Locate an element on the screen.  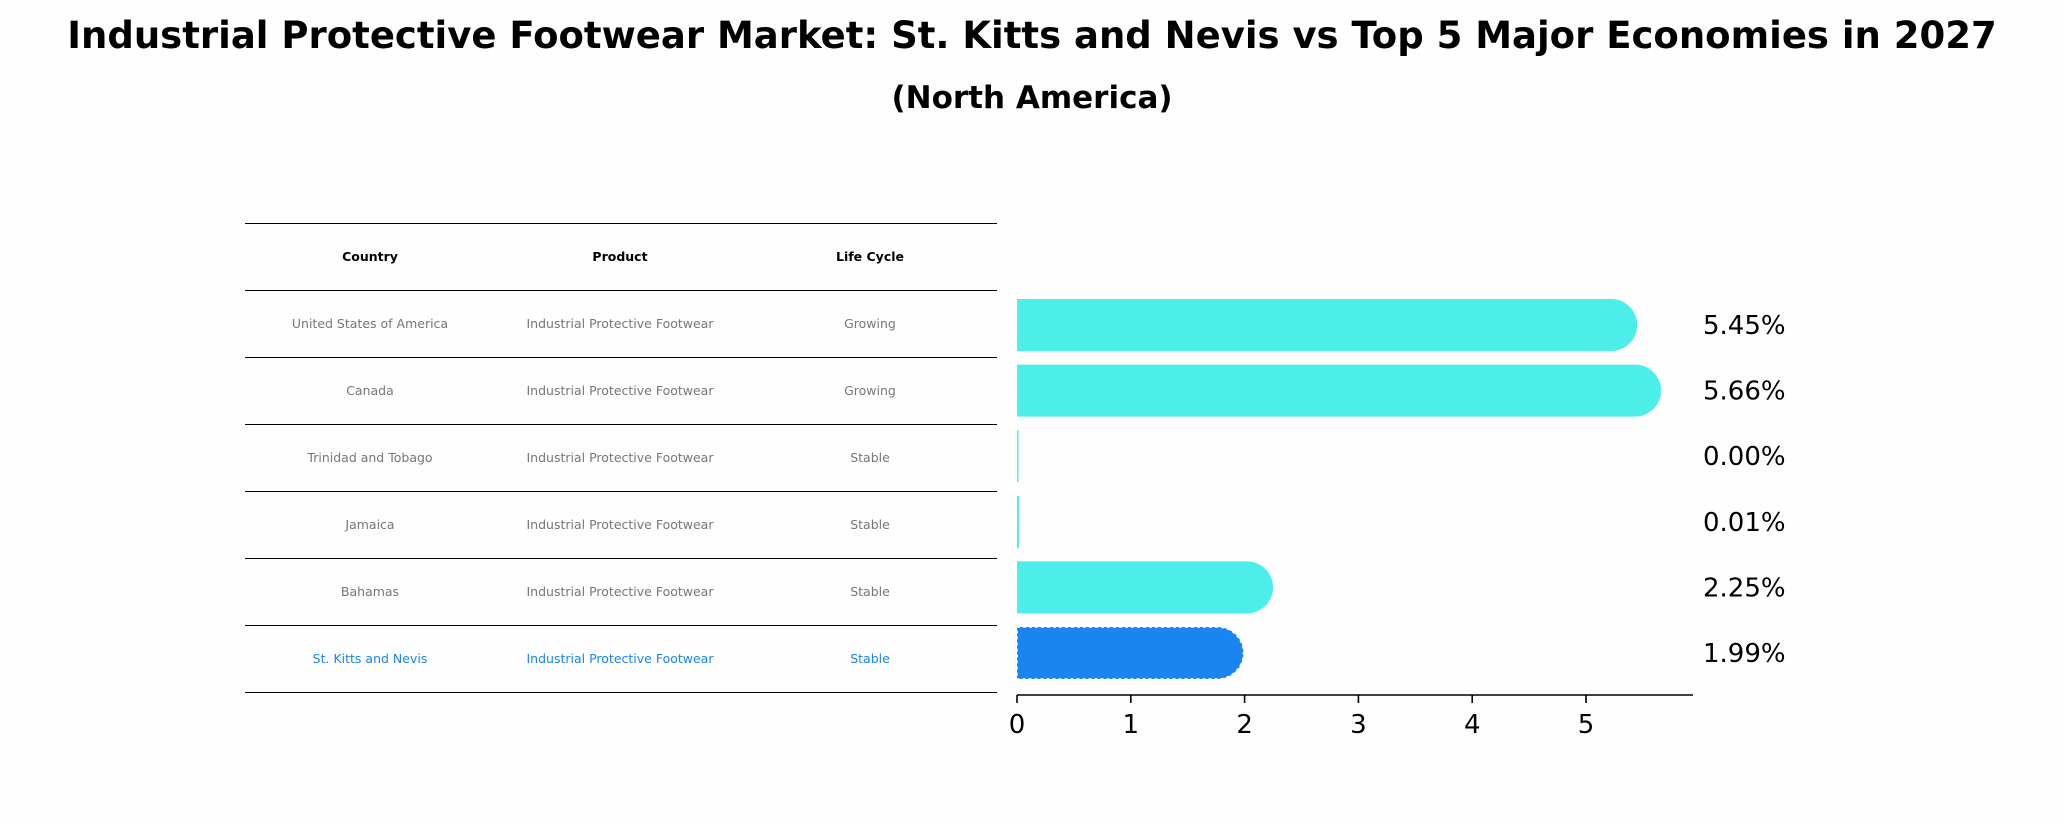
table-header-country: Country is located at coordinates (370, 256).